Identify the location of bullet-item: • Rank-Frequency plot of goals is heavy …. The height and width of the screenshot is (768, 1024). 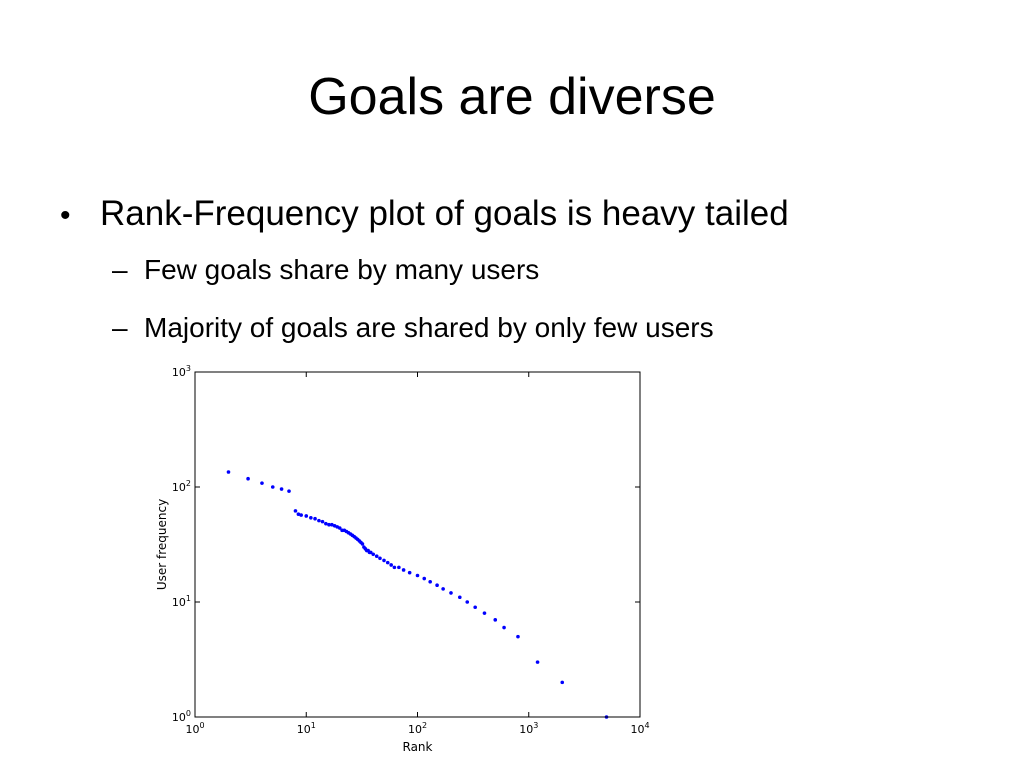
(520, 215).